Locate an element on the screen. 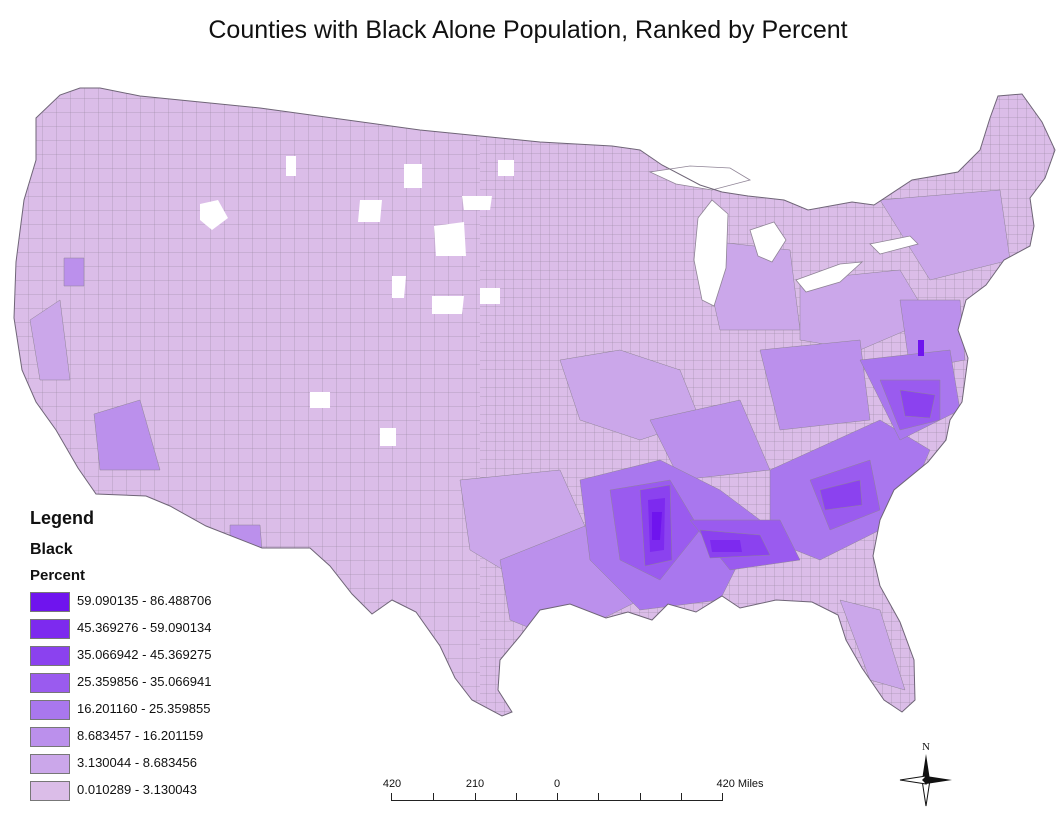  legend-row: 45.369276 - 59.090134 is located at coordinates (120, 629).